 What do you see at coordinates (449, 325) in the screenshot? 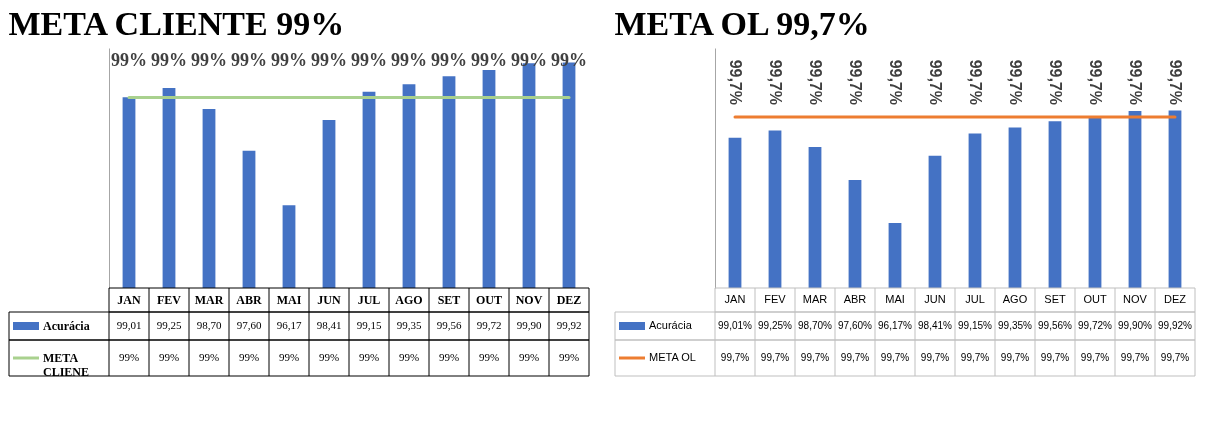
I see `data-label: 99,56` at bounding box center [449, 325].